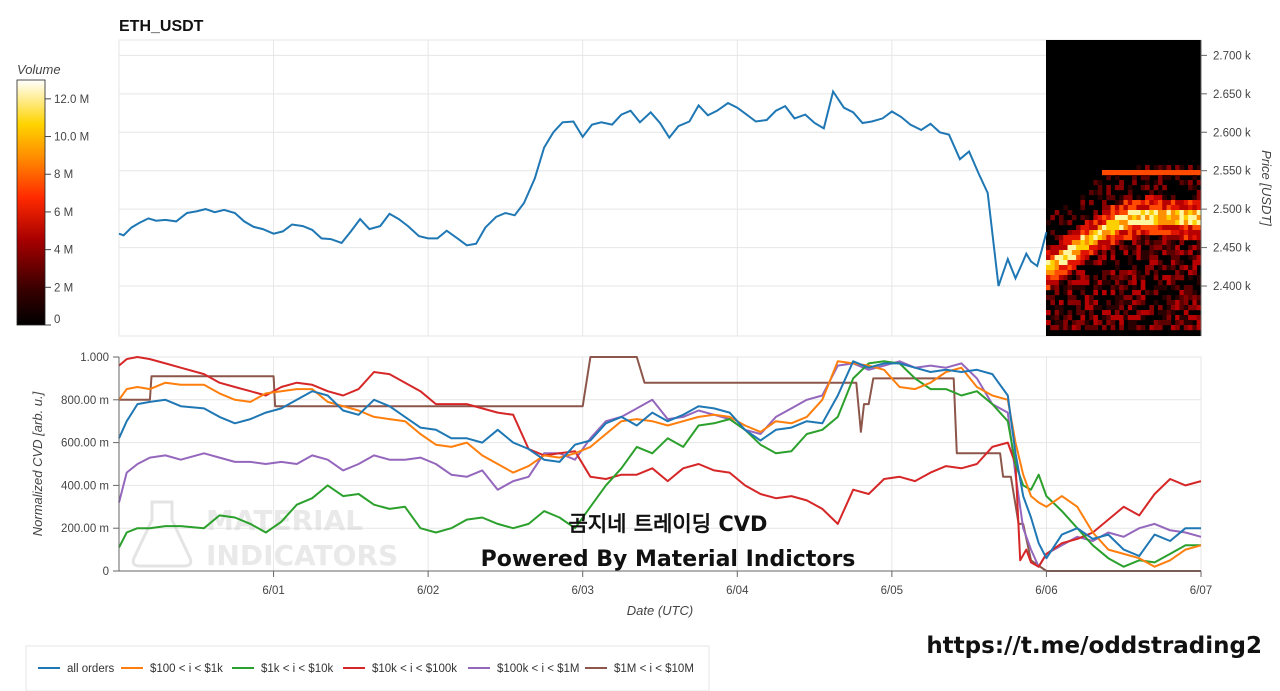 This screenshot has height=691, width=1280. Describe the element at coordinates (161, 26) in the screenshot. I see `chart-title: ETH_USDT` at that location.